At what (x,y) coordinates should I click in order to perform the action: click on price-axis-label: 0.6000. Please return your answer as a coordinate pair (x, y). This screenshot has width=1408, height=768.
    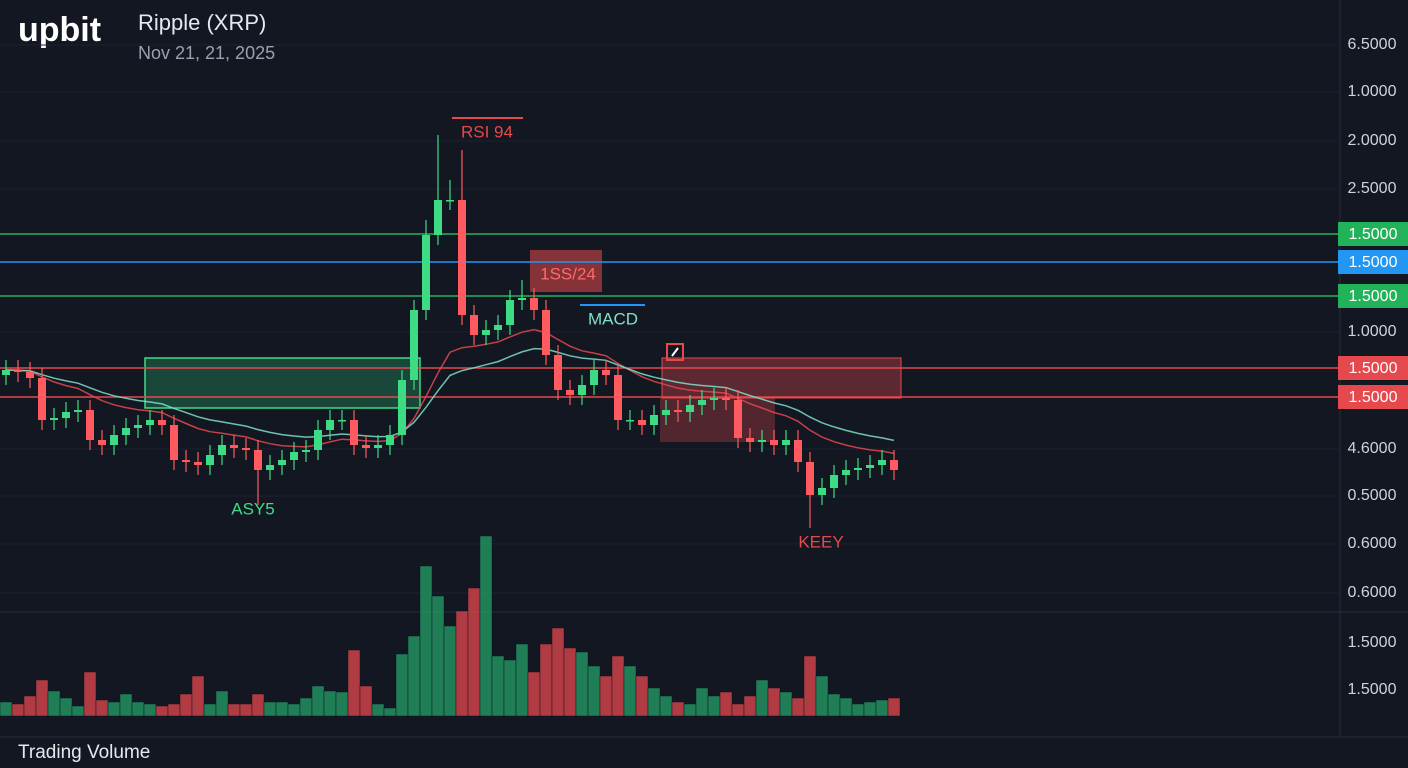
    Looking at the image, I should click on (1372, 543).